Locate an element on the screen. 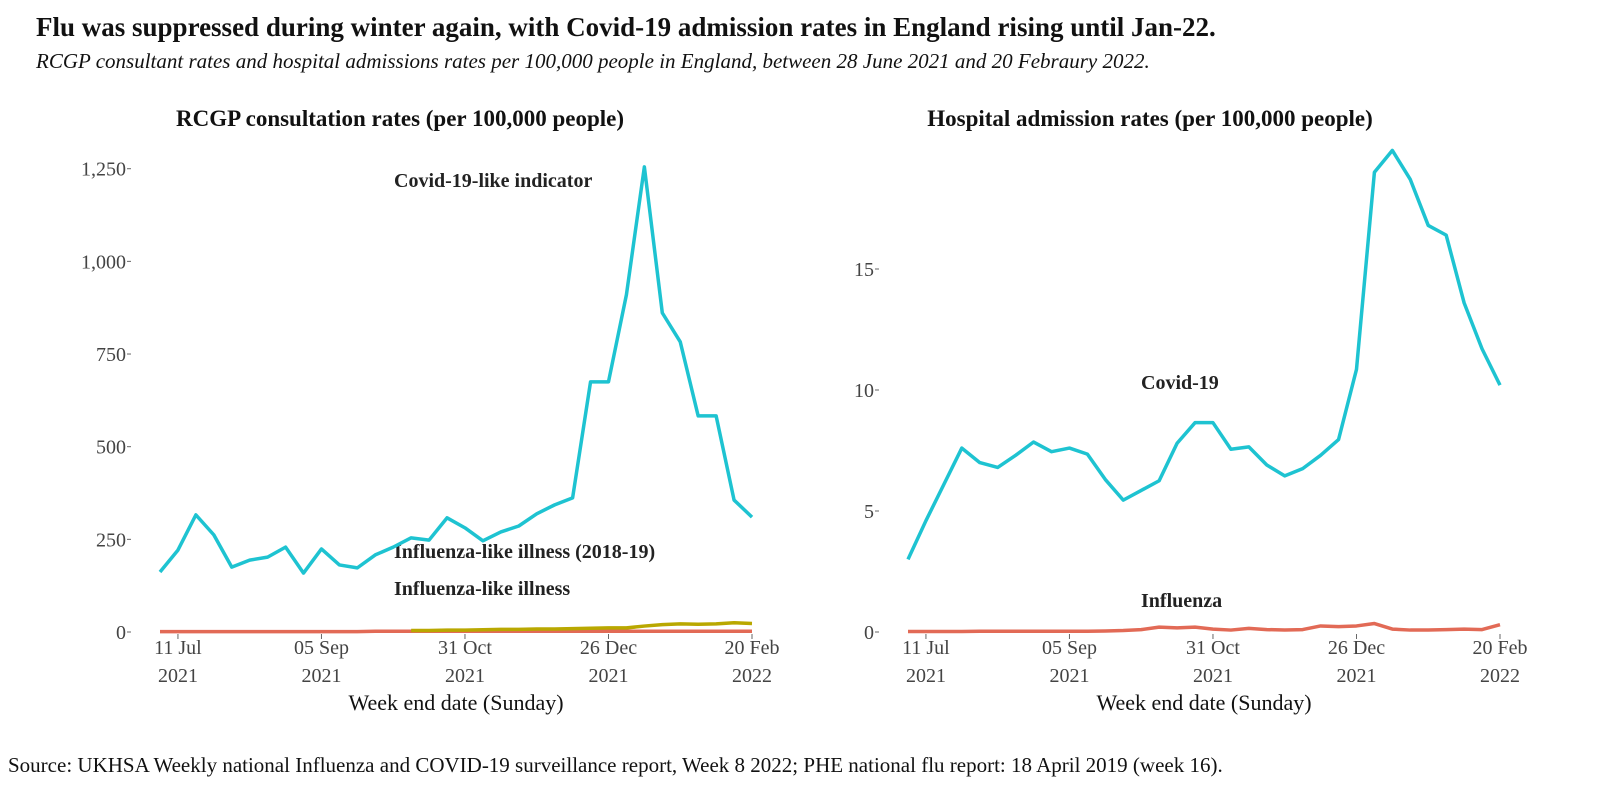 The width and height of the screenshot is (1600, 800). series-label: Influenza-like illness is located at coordinates (482, 589).